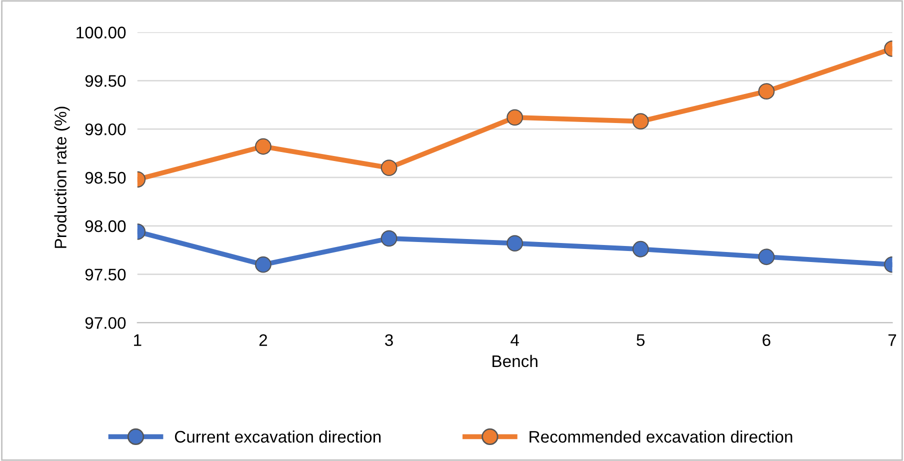 The height and width of the screenshot is (461, 904). Describe the element at coordinates (892, 340) in the screenshot. I see `x-tick-label: 7` at that location.